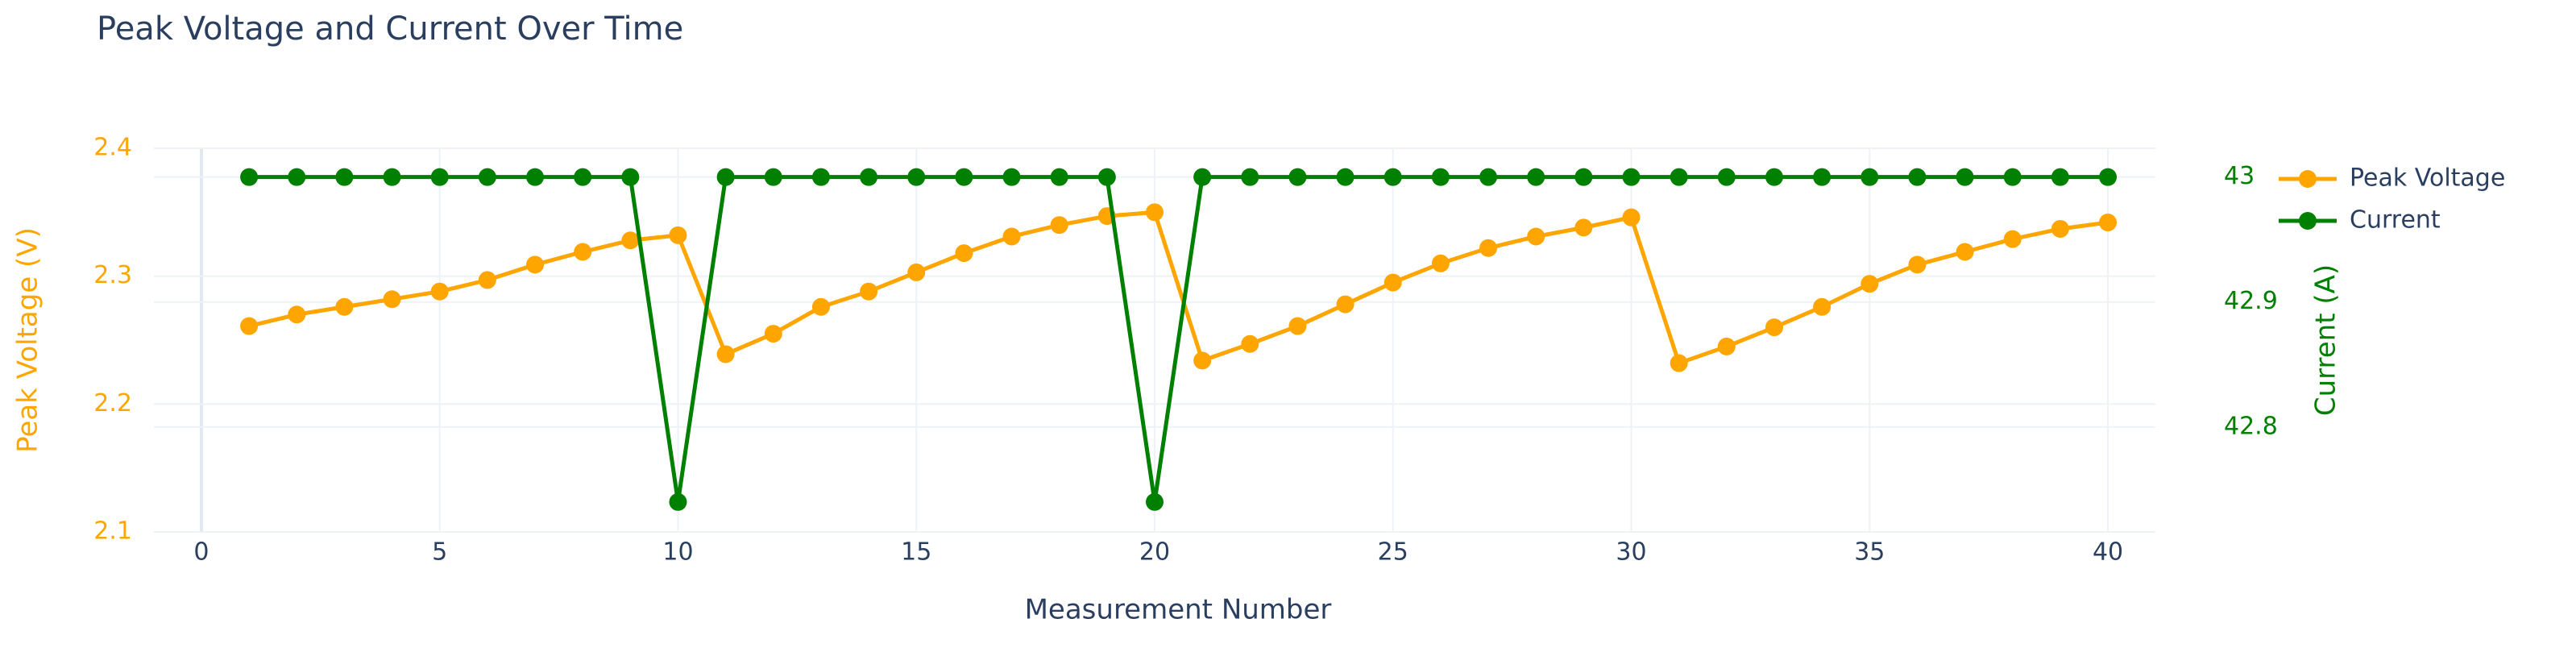  What do you see at coordinates (2239, 176) in the screenshot?
I see `y2-tick-label: 43` at bounding box center [2239, 176].